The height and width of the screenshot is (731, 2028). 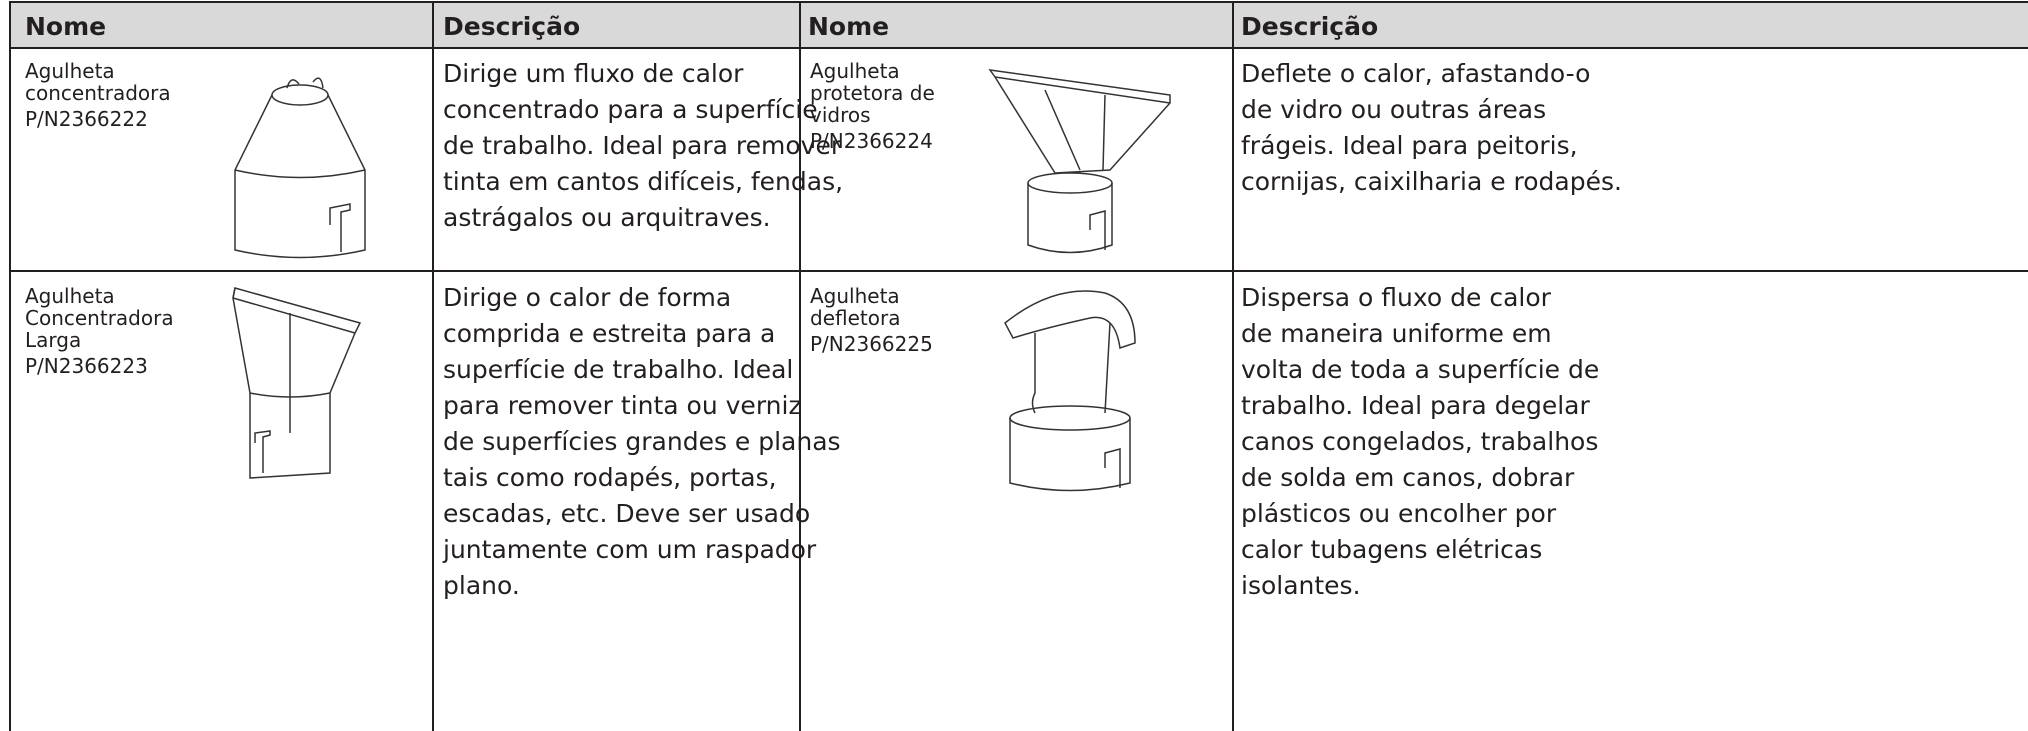 I want to click on text-line: frágeis. Ideal para peitoris,, so click(x=1409, y=145).